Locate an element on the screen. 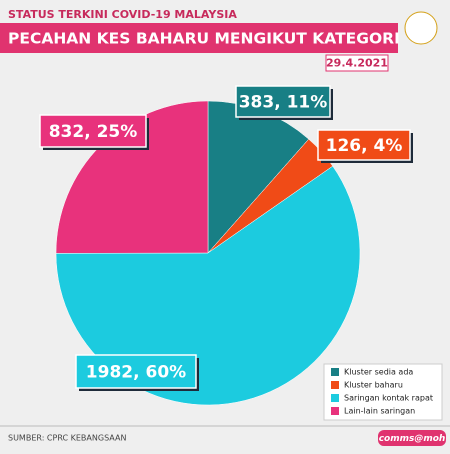 Image resolution: width=450 pixels, height=454 pixels. value-label: 383, 11% is located at coordinates (283, 103).